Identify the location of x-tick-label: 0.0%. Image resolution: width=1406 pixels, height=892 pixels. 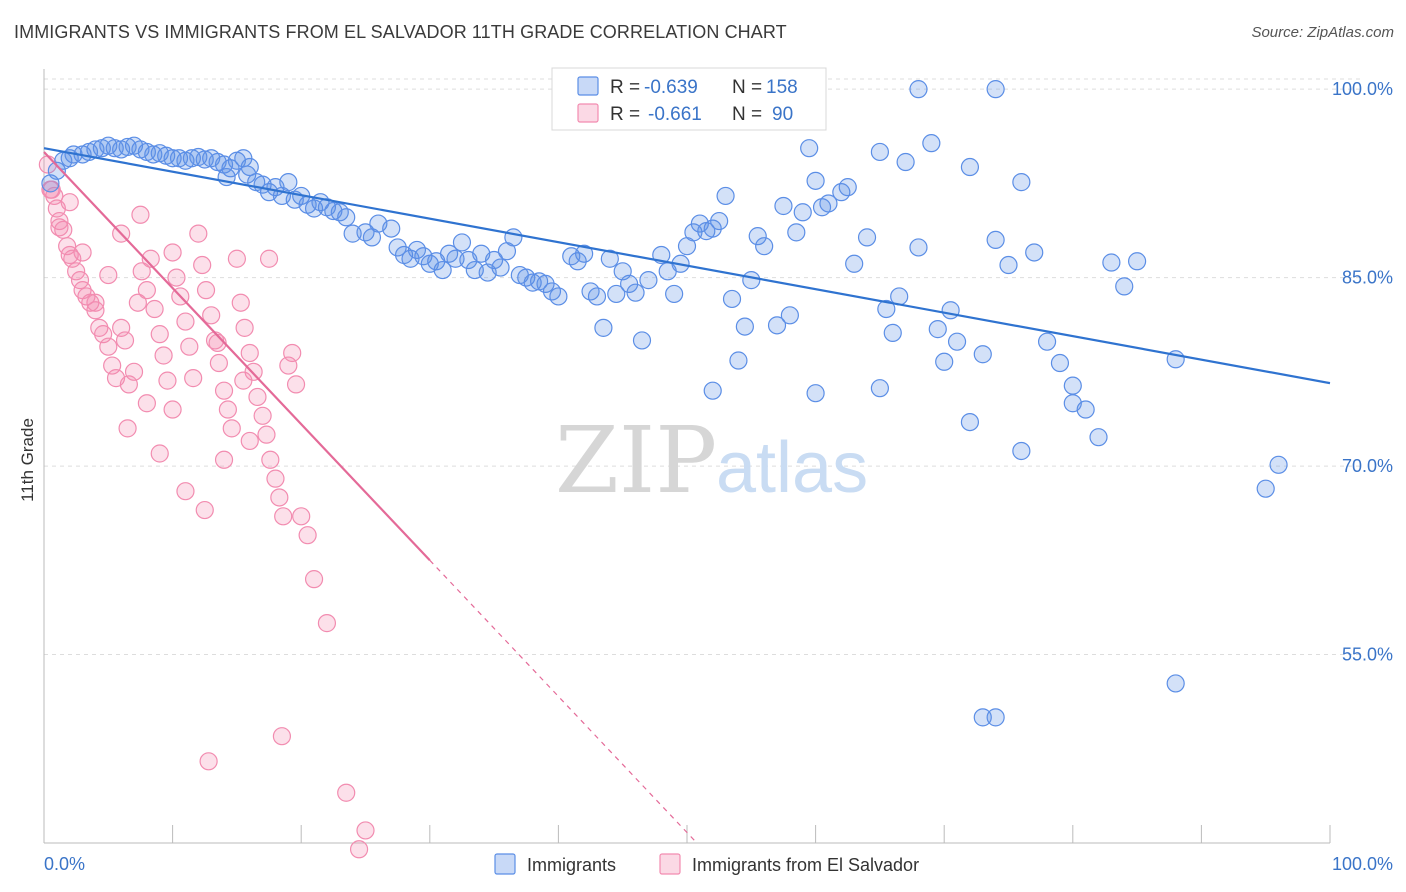
(64, 864).